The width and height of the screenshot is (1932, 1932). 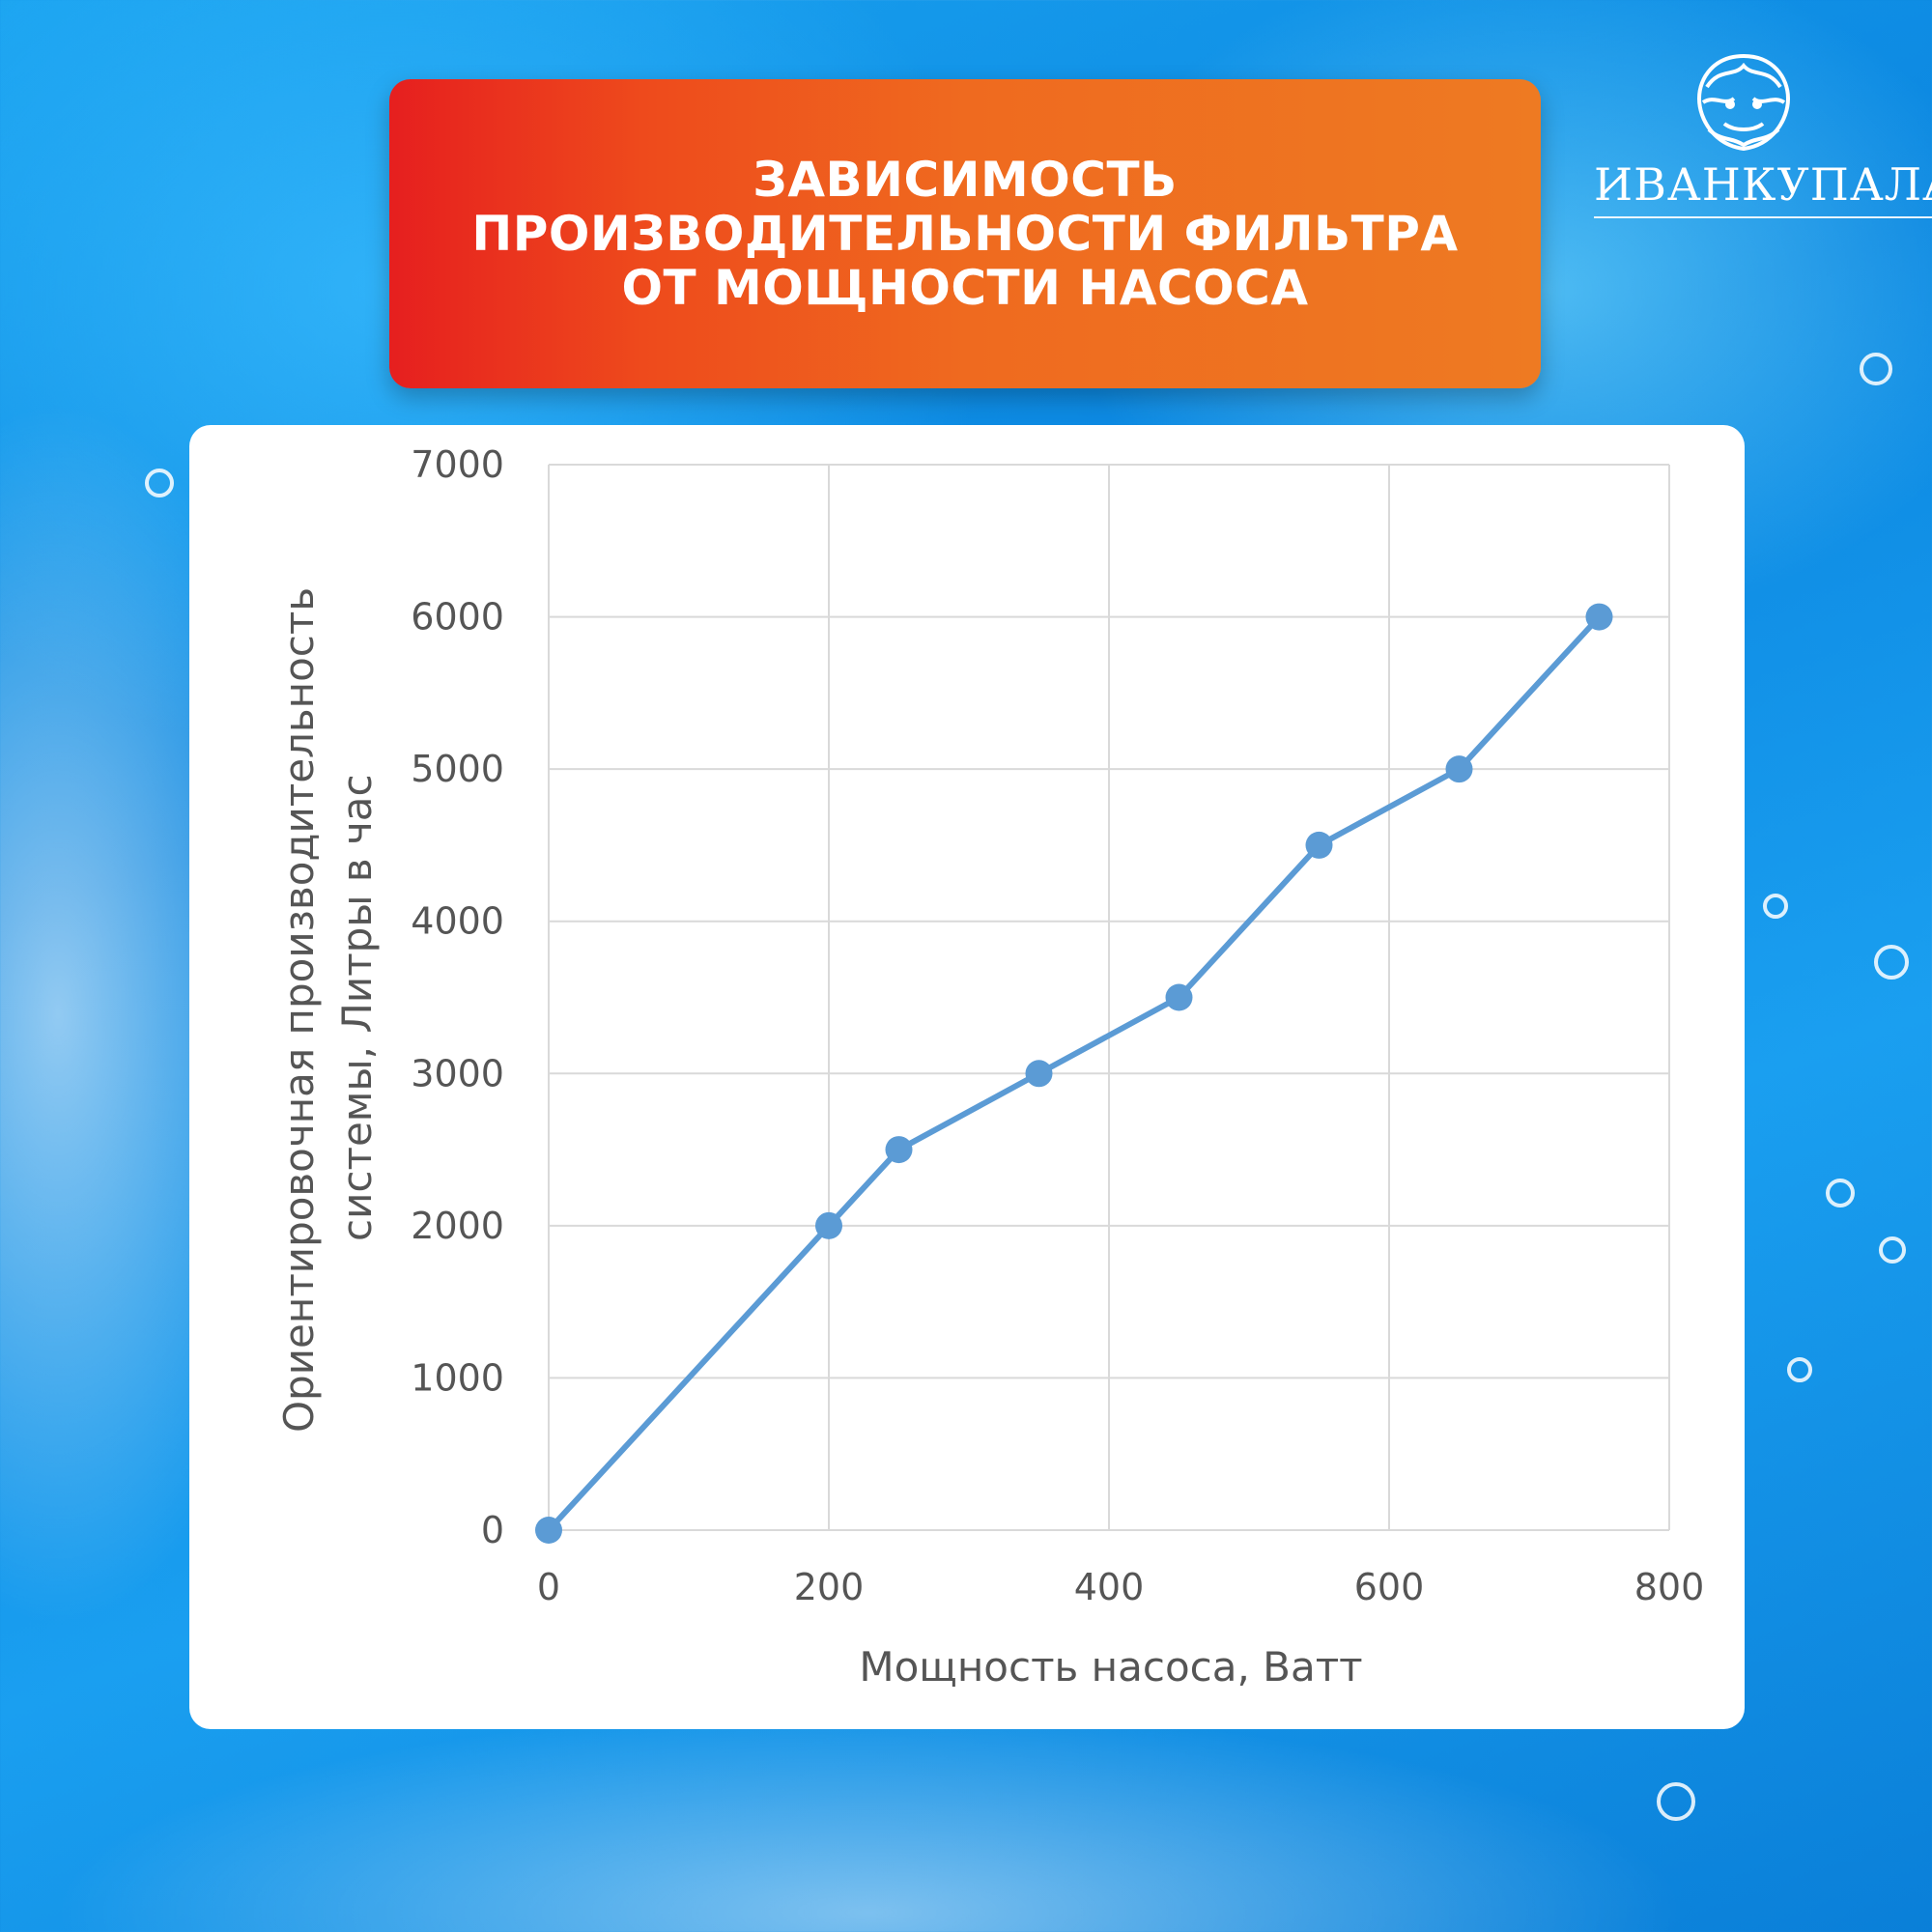 What do you see at coordinates (1669, 1587) in the screenshot?
I see `x-tick-label: 800` at bounding box center [1669, 1587].